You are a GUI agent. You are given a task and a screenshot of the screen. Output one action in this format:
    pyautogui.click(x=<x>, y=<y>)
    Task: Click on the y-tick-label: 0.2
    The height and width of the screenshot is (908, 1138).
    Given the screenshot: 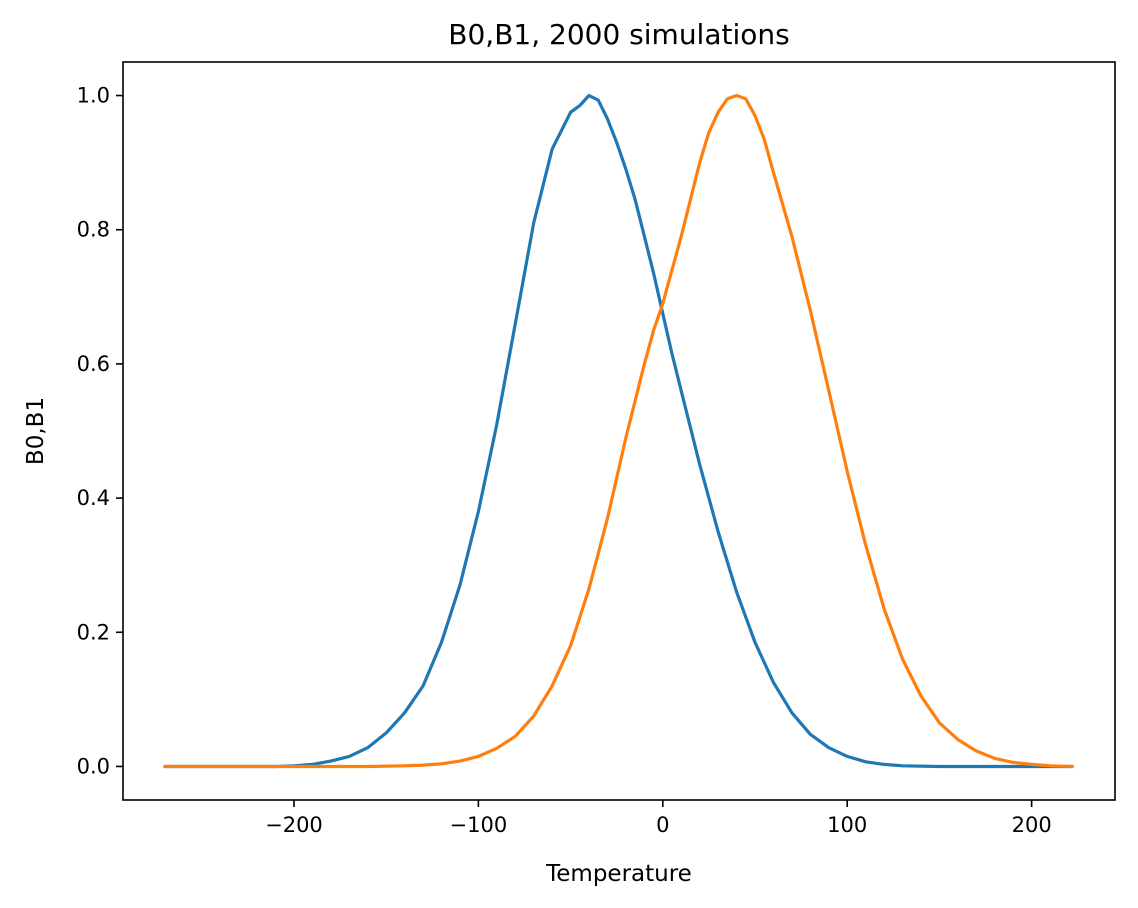 What is the action you would take?
    pyautogui.click(x=93, y=632)
    